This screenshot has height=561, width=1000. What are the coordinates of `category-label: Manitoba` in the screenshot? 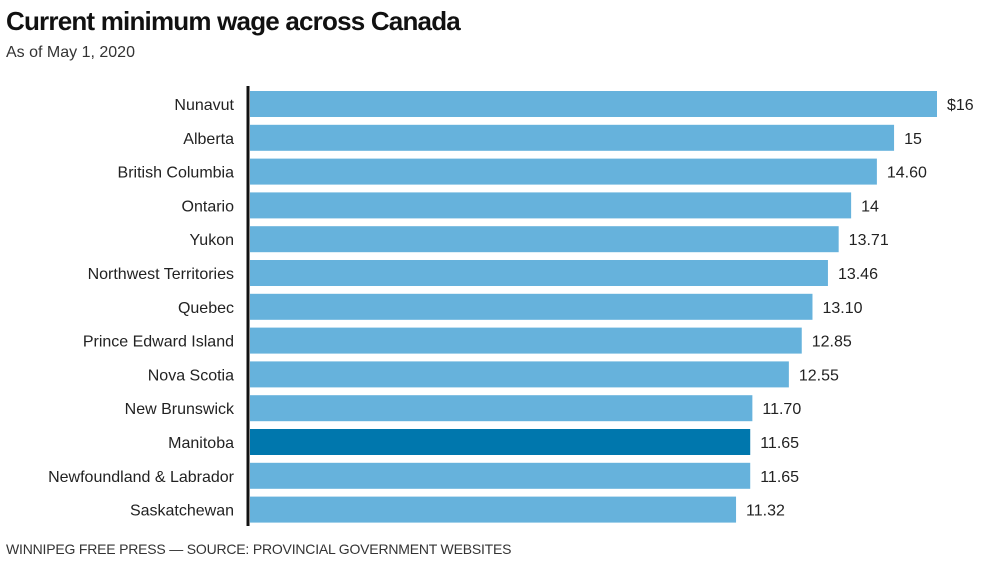 It's located at (201, 443).